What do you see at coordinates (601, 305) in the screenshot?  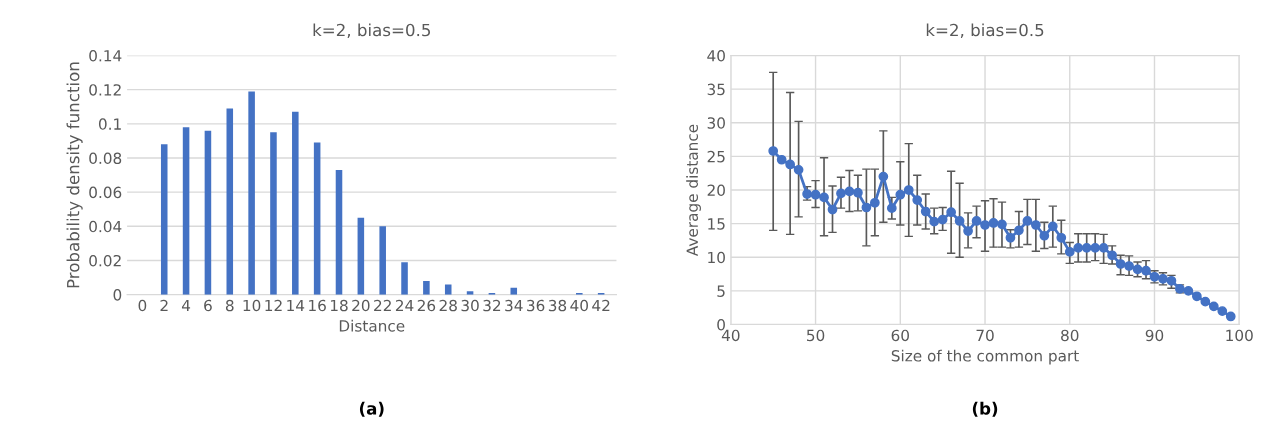 I see `x-tick-label: 42` at bounding box center [601, 305].